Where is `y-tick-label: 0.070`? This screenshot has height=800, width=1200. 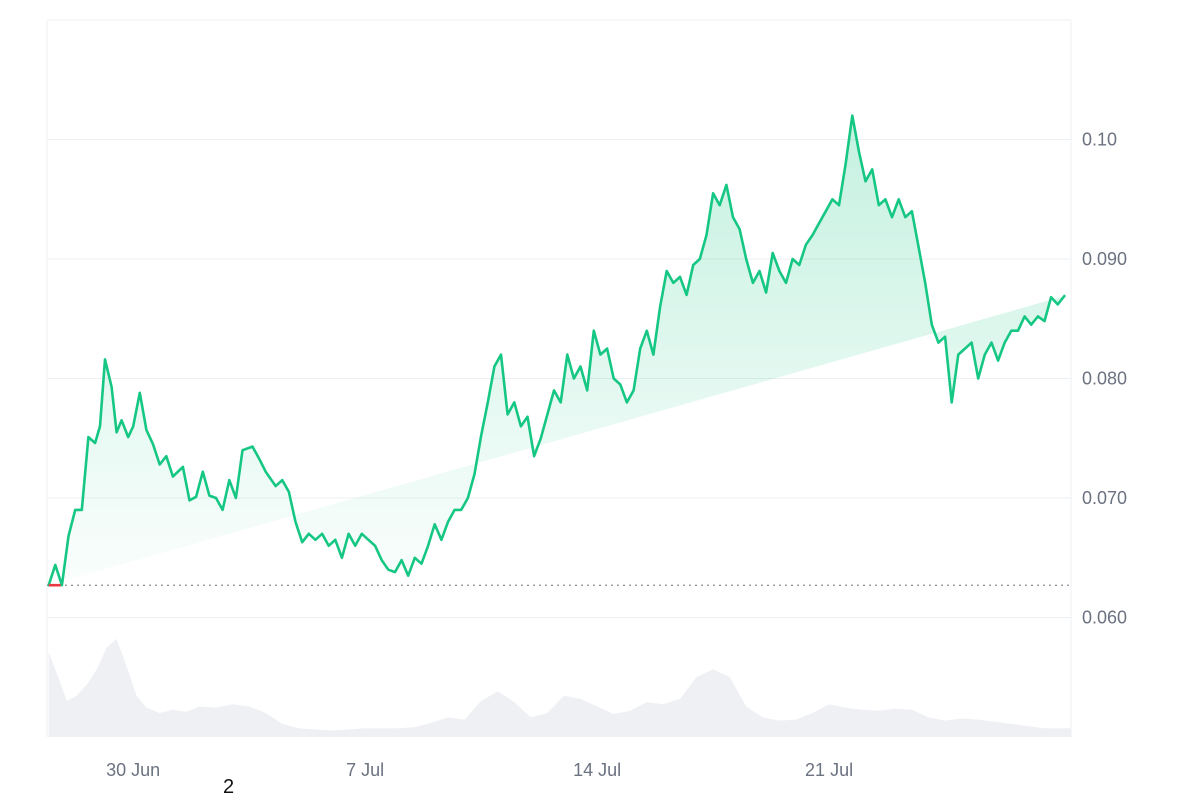
y-tick-label: 0.070 is located at coordinates (1104, 498).